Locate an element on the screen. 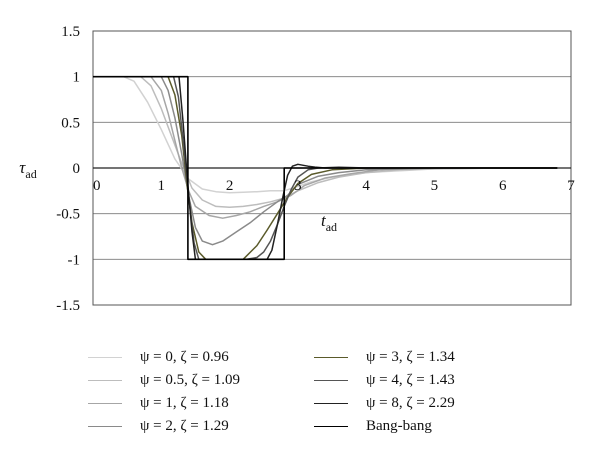 The width and height of the screenshot is (600, 463). legend-label: ψ = 3, ζ = 1.34 is located at coordinates (410, 356).